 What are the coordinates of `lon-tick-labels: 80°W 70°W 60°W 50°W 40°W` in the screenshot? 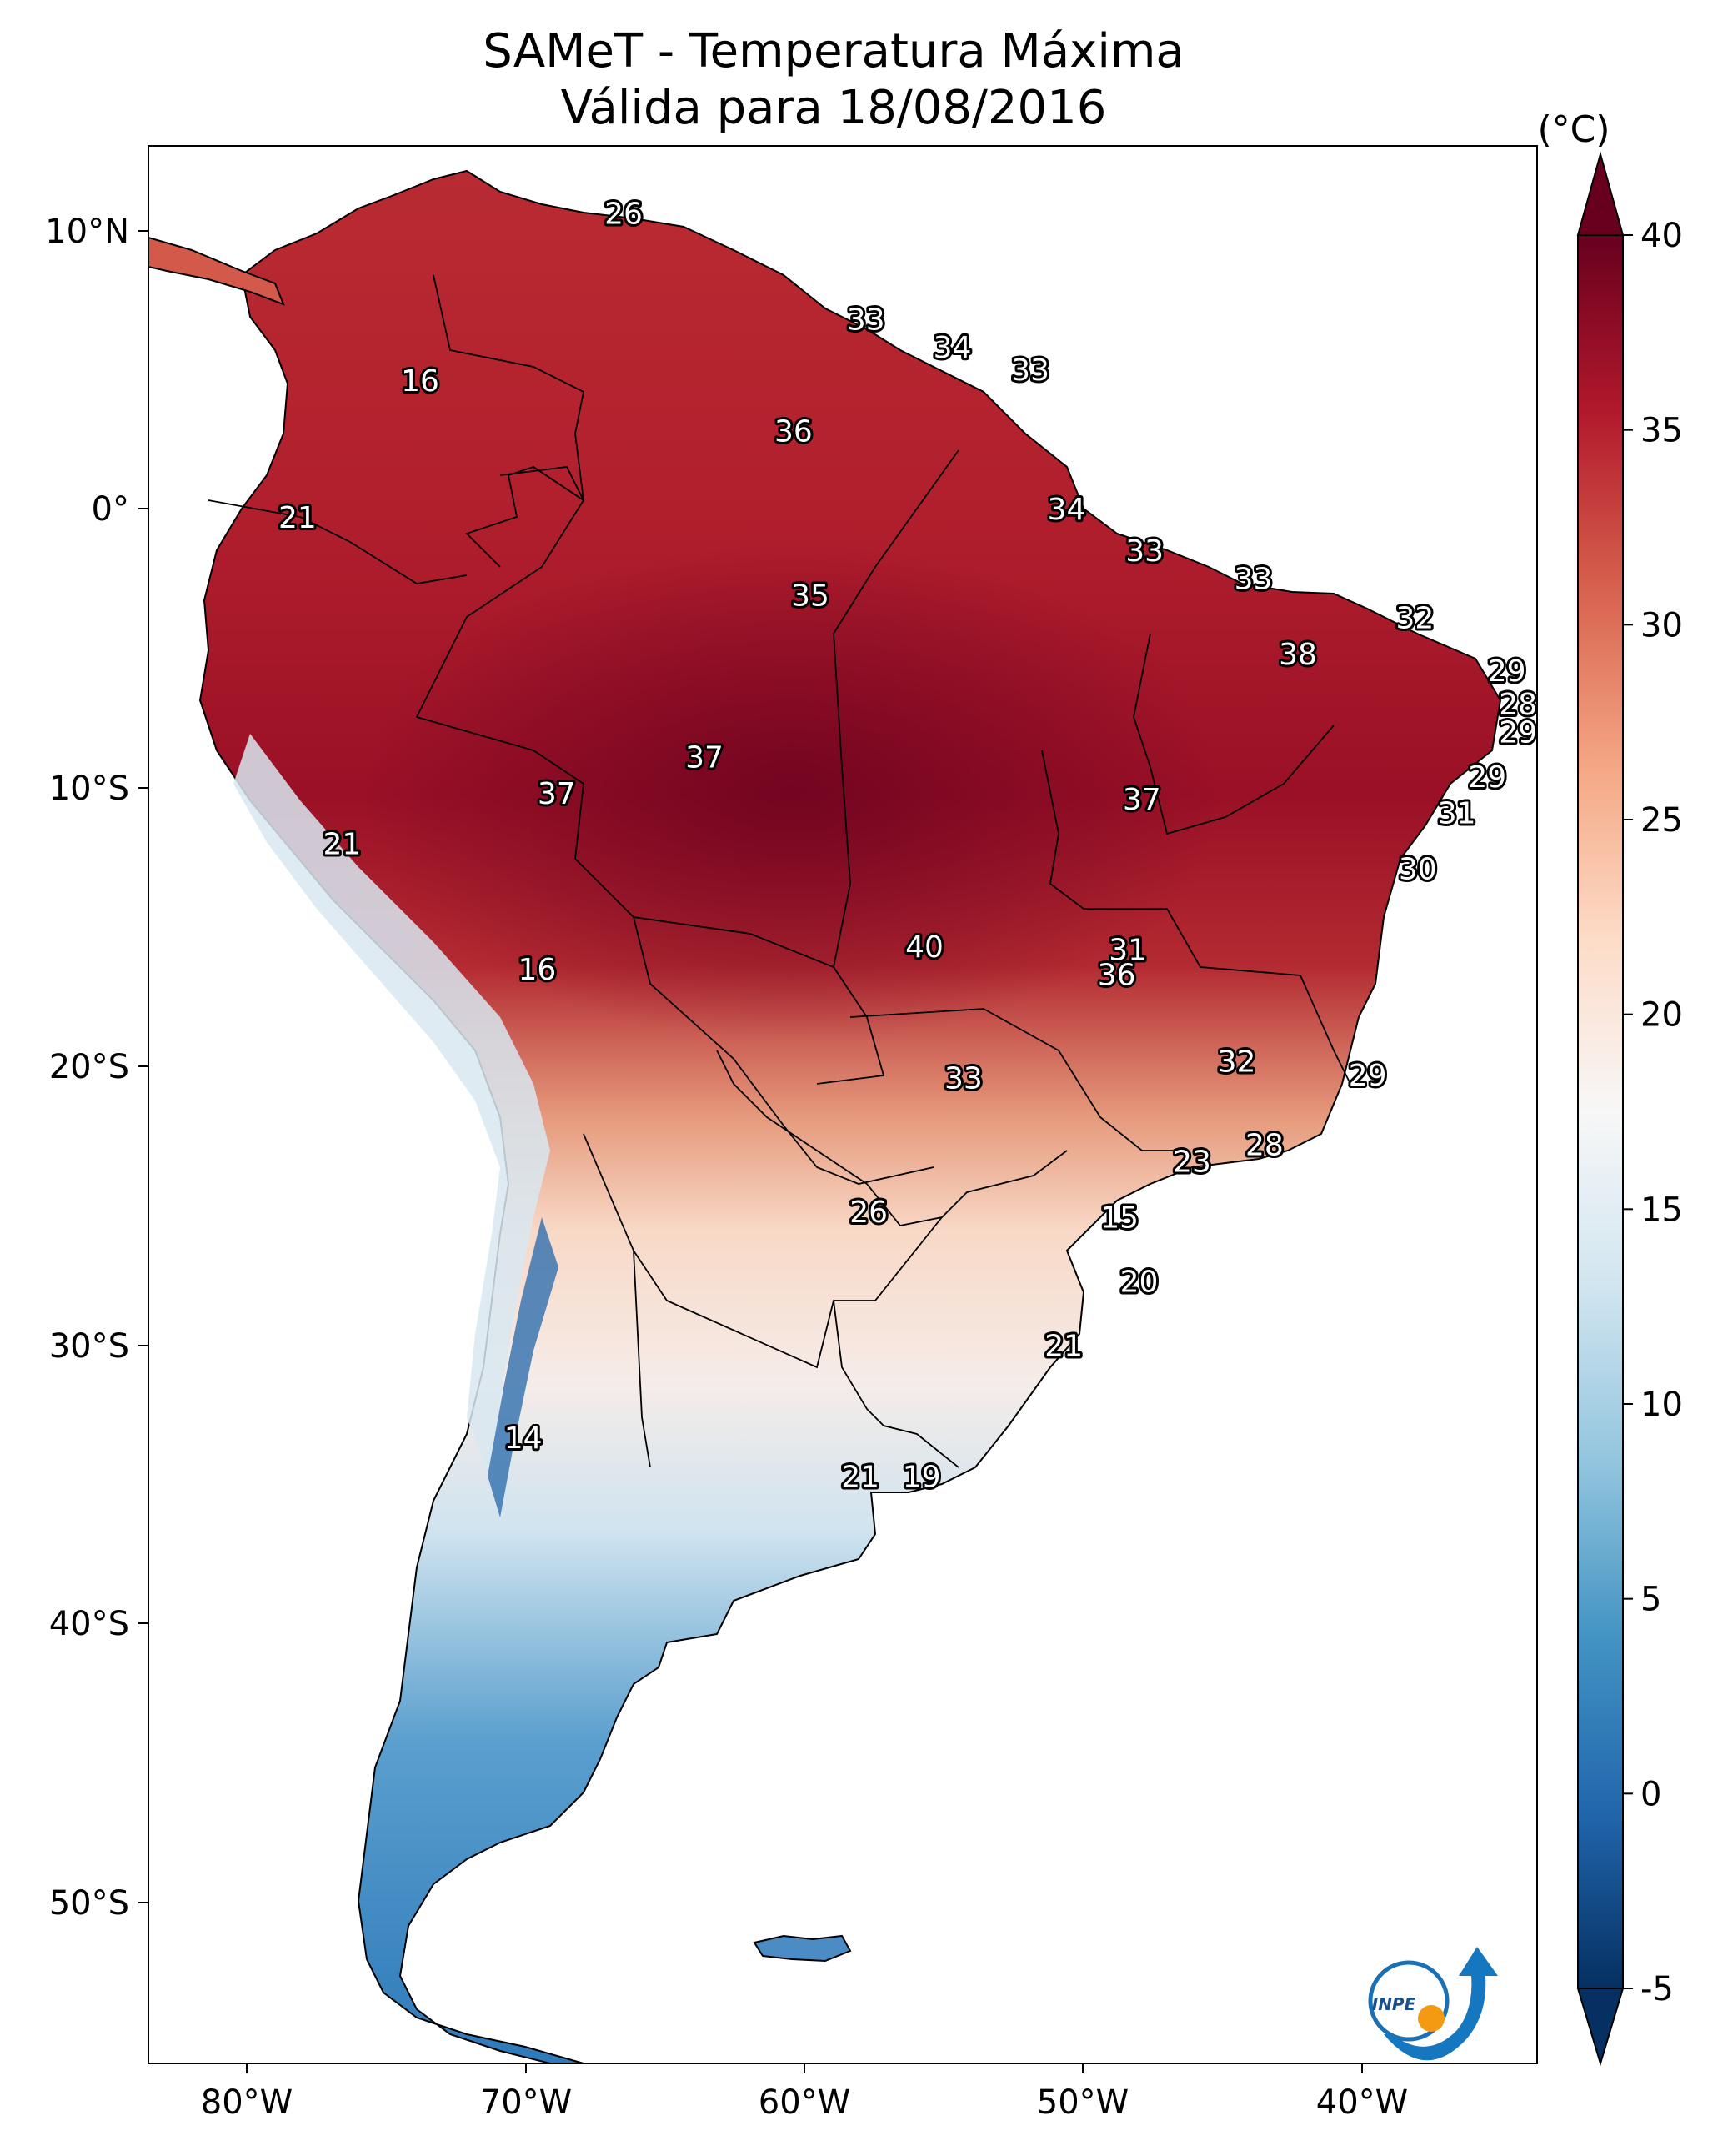 It's located at (804, 2102).